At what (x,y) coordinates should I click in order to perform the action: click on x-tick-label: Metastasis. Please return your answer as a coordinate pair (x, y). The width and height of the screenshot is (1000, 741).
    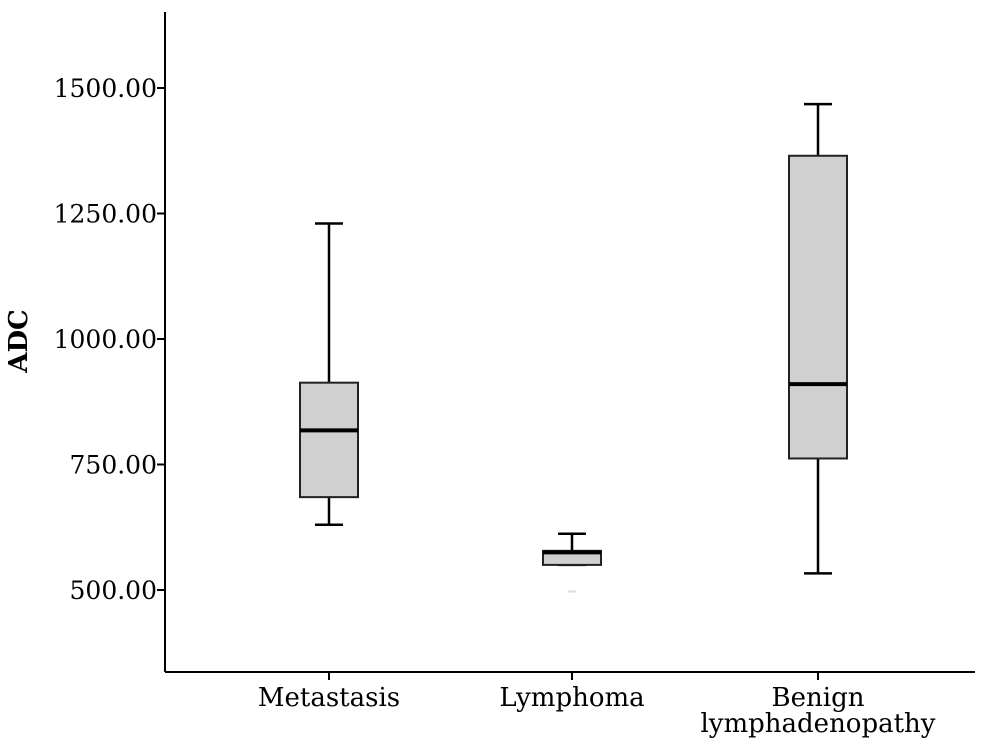
    Looking at the image, I should click on (329, 698).